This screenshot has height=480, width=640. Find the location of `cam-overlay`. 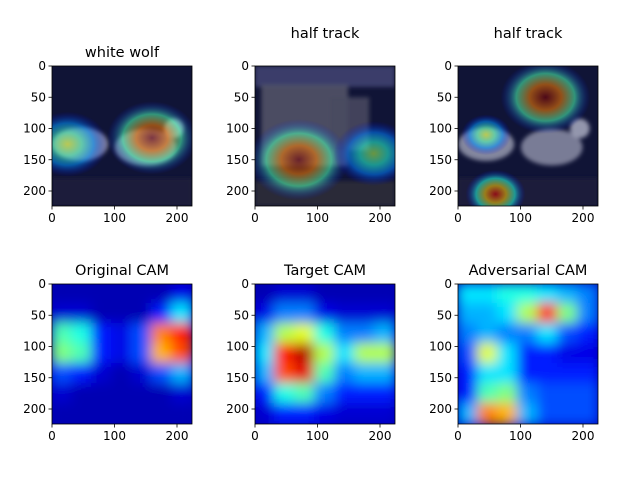

cam-overlay is located at coordinates (122, 139).